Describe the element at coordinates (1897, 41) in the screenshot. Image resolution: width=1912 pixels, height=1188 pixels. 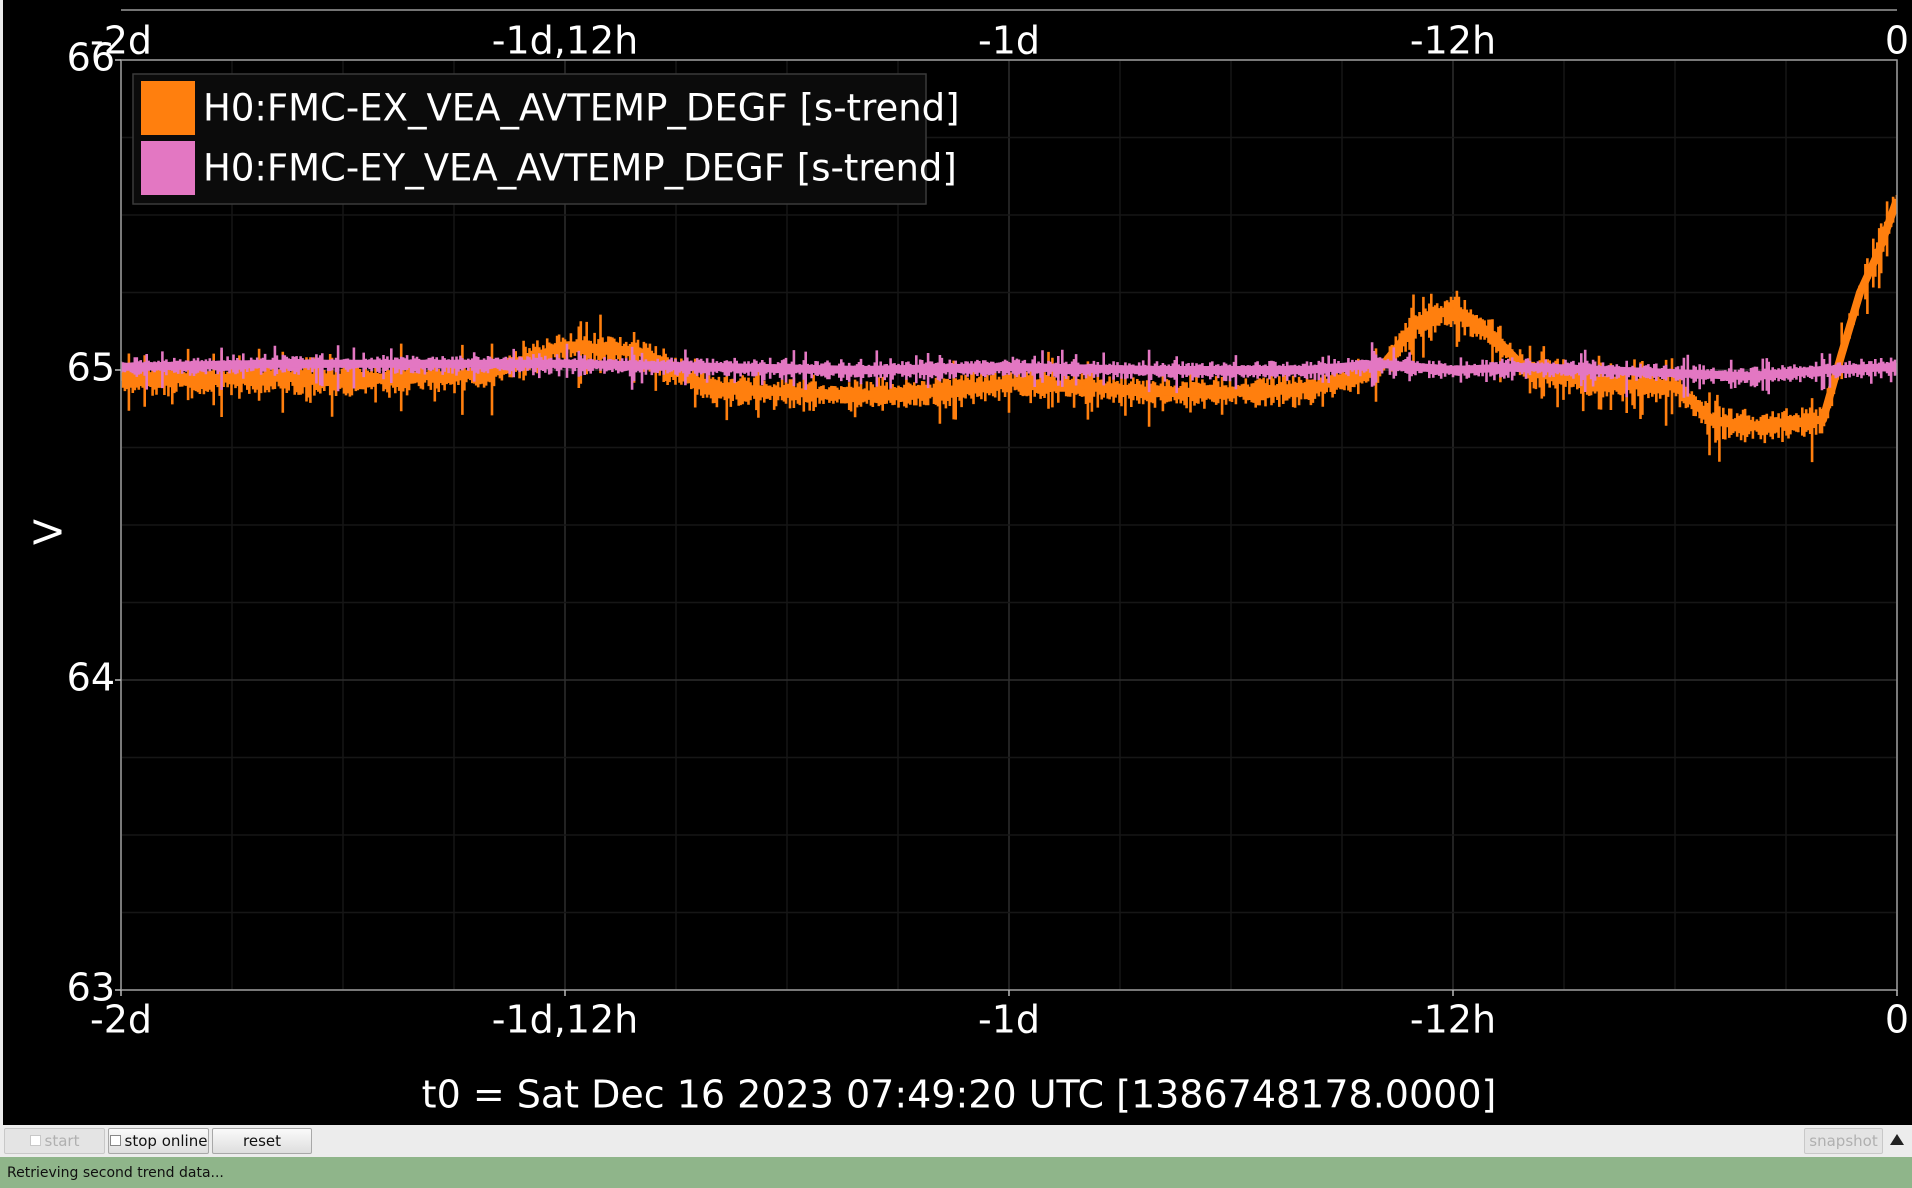
I see `x-tick-label-top: 0` at that location.